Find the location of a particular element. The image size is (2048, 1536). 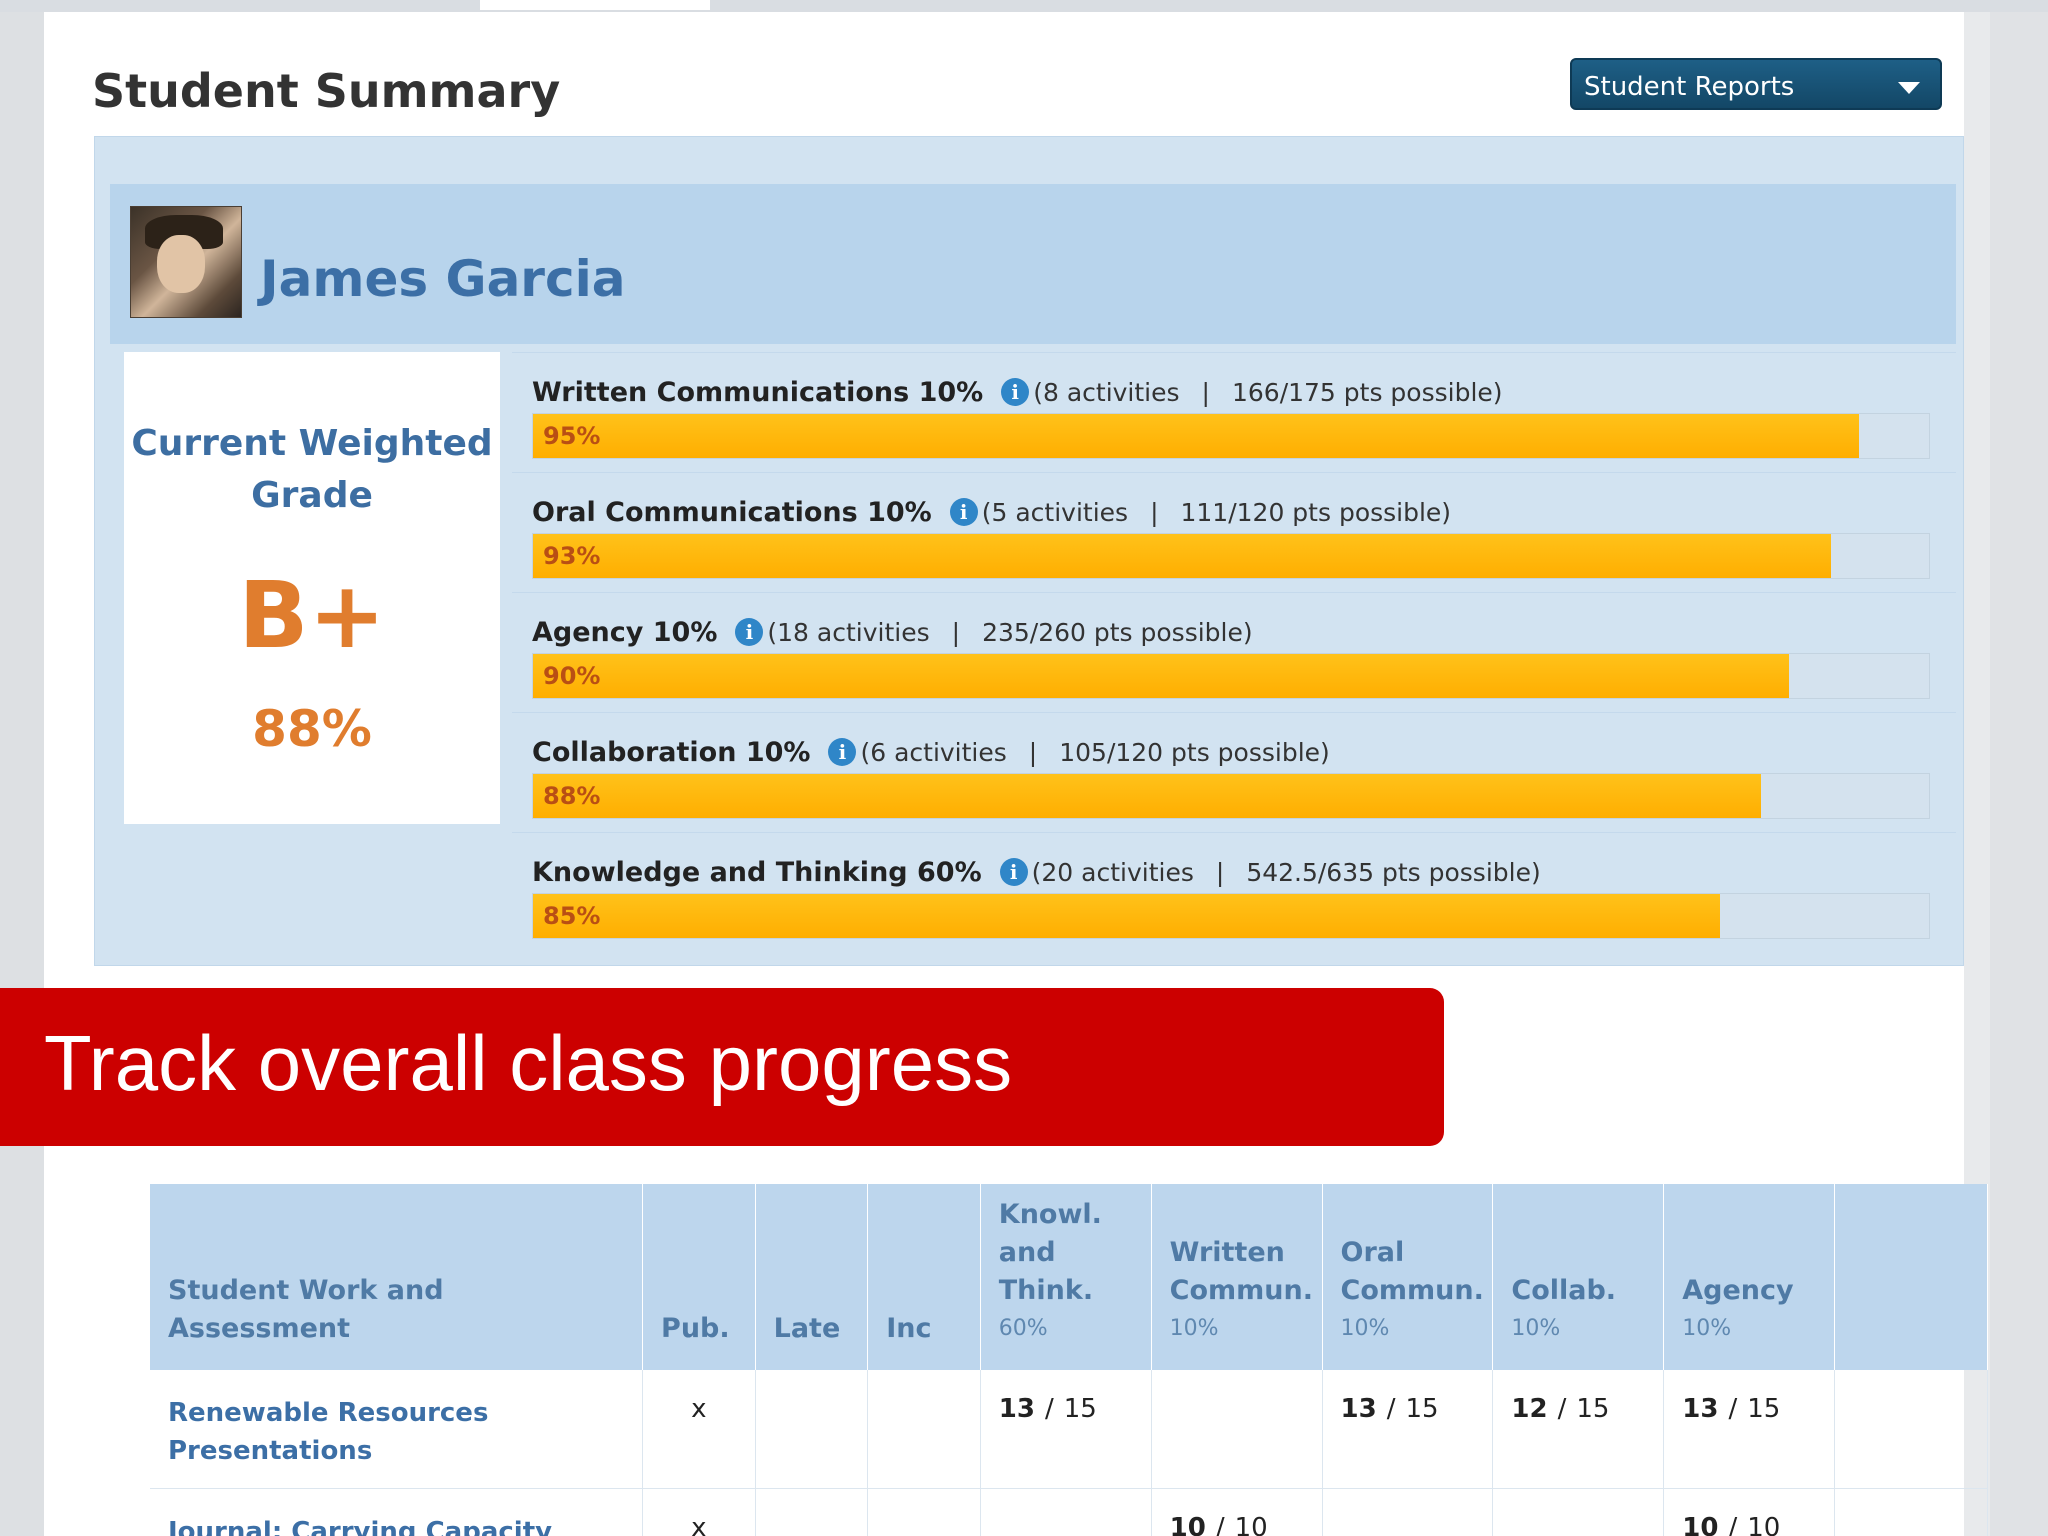

column-header: Agency 10% is located at coordinates (1749, 1277).